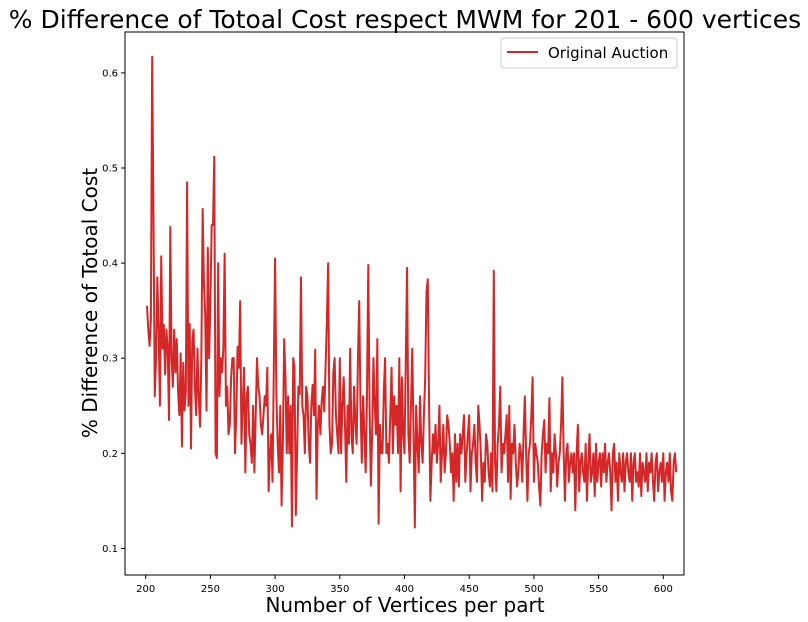 Image resolution: width=808 pixels, height=622 pixels. I want to click on x-tick-label: 400, so click(404, 589).